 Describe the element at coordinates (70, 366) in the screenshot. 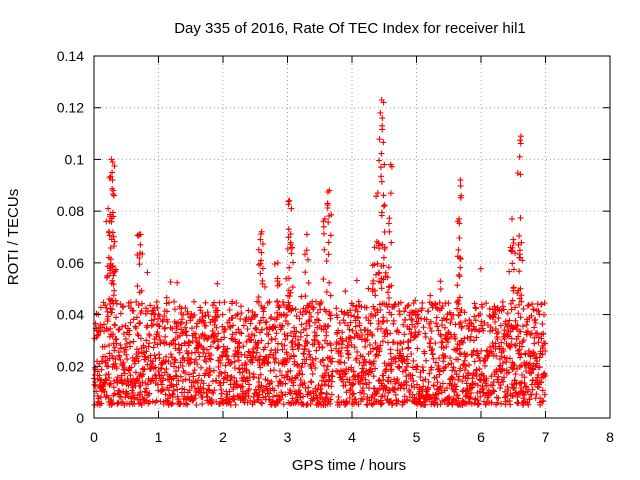

I see `y-tick-label: 0.02` at that location.